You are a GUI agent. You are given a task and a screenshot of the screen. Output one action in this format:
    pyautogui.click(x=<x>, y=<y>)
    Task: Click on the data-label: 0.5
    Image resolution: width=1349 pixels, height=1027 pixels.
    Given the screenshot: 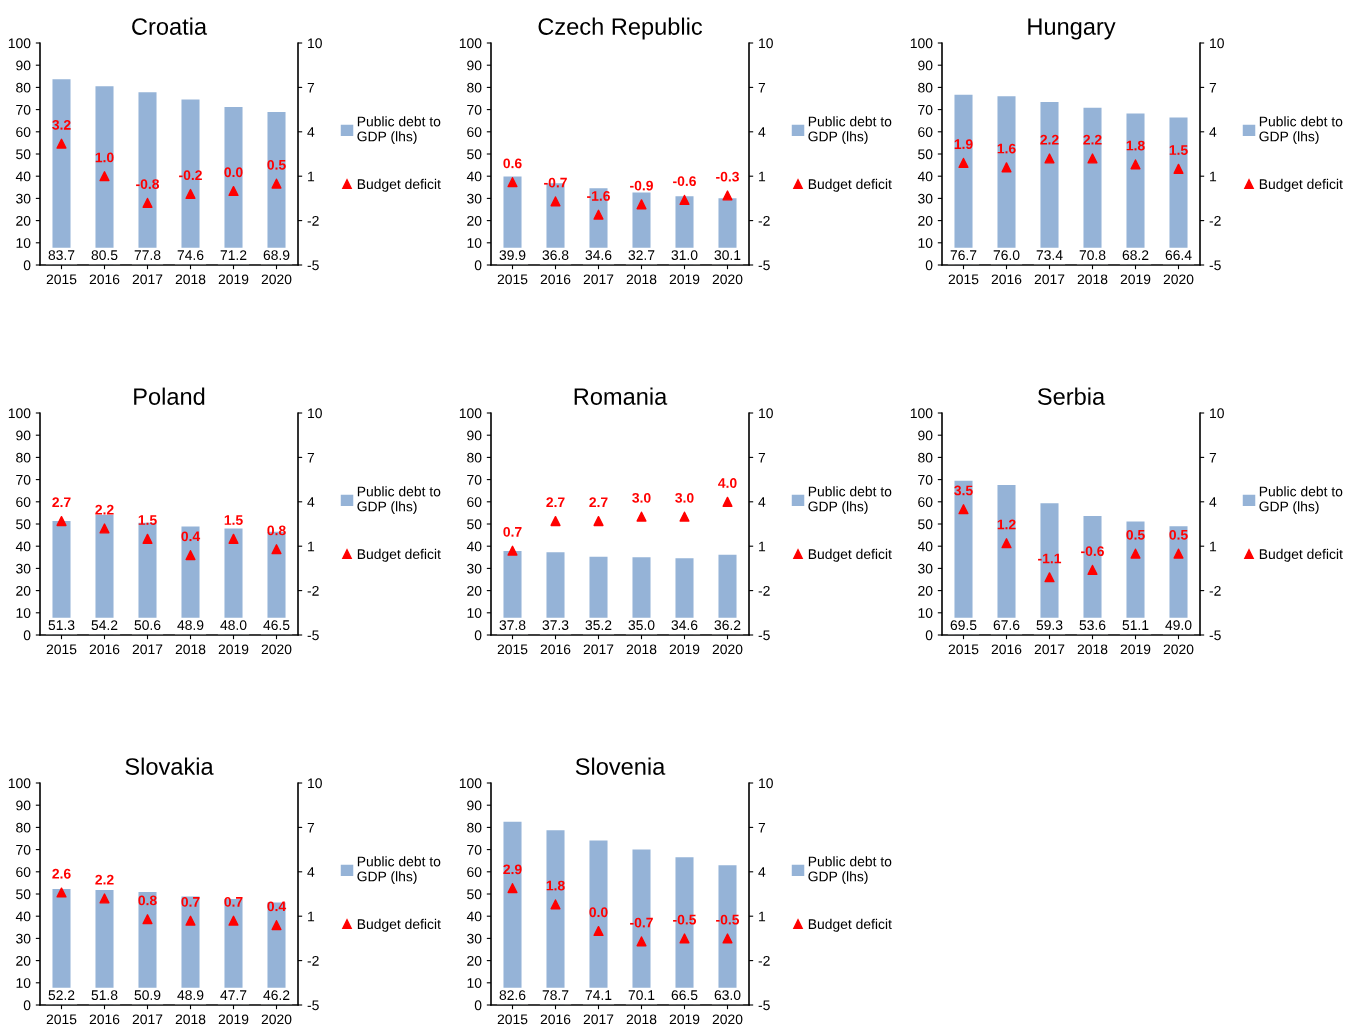 What is the action you would take?
    pyautogui.click(x=276, y=164)
    